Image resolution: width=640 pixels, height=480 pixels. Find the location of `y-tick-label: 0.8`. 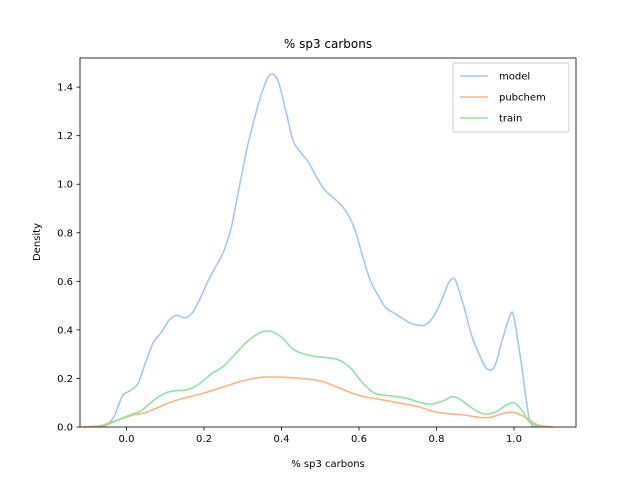

y-tick-label: 0.8 is located at coordinates (65, 233).